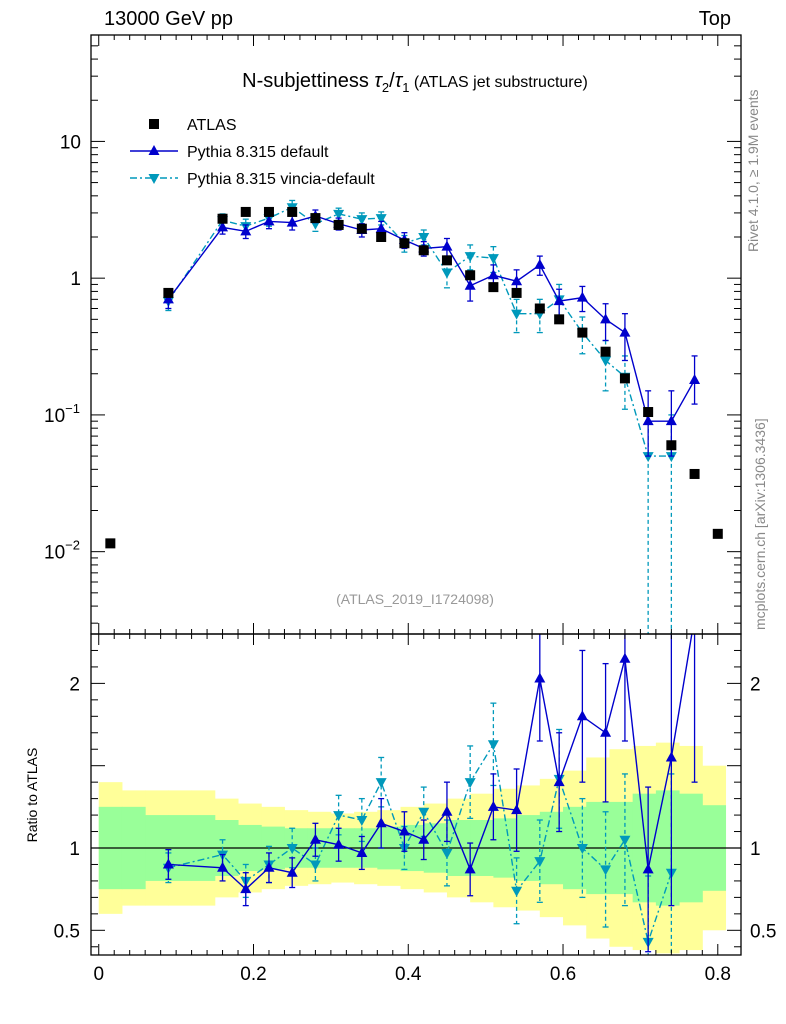  What do you see at coordinates (415, 599) in the screenshot?
I see `analysis-id-label: (ATLAS_2019_I1724098)` at bounding box center [415, 599].